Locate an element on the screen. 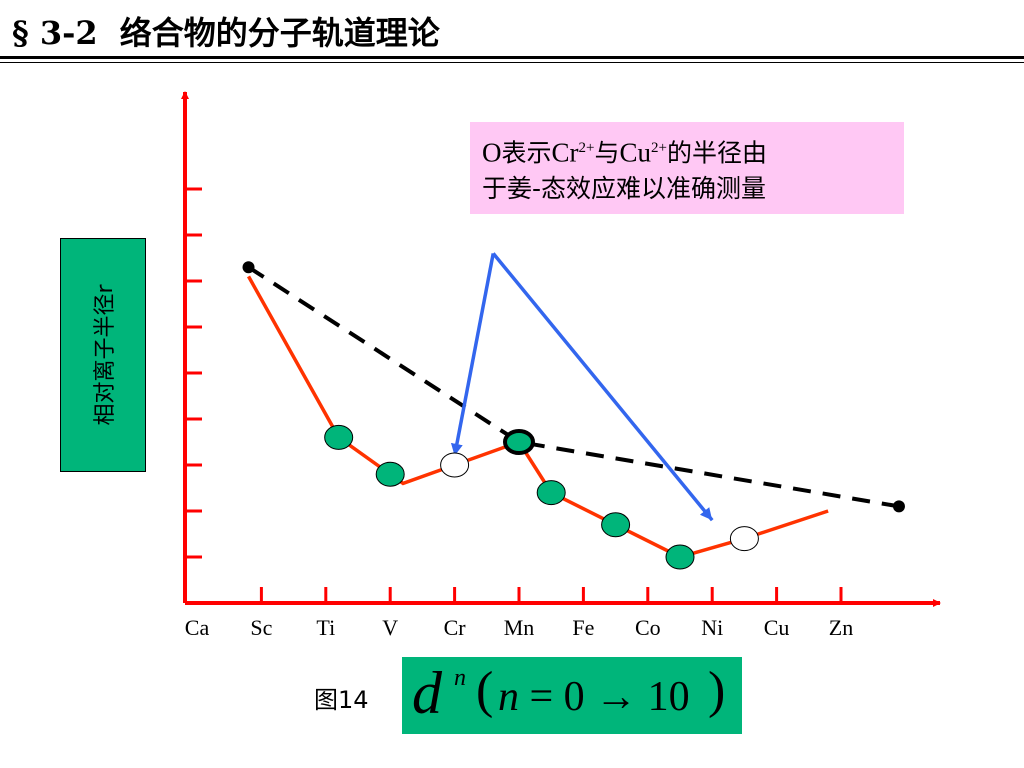 The image size is (1024, 768). annotation-ion-2-charge: 2+ is located at coordinates (659, 148).